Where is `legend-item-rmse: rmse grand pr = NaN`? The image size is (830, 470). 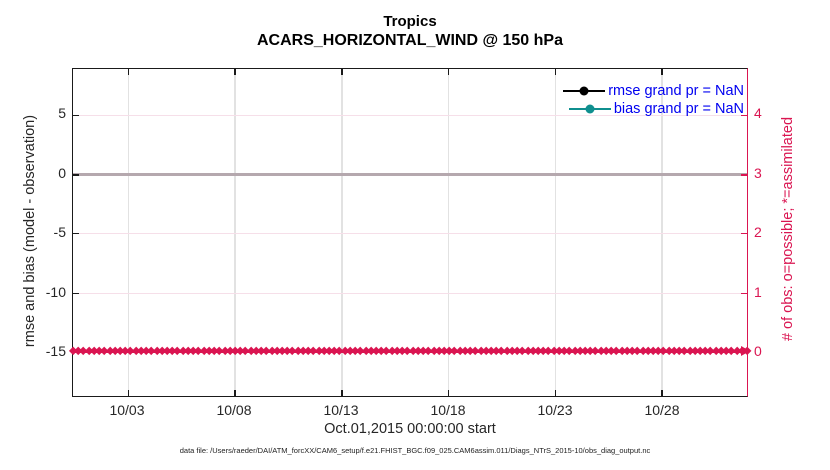
legend-item-rmse: rmse grand pr = NaN is located at coordinates (653, 91).